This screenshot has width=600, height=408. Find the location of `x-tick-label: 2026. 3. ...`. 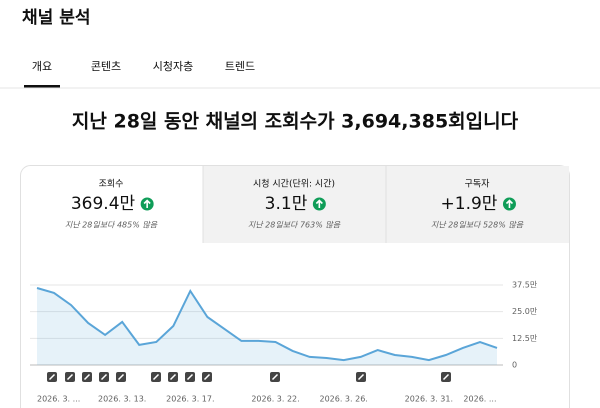

x-tick-label: 2026. 3. ... is located at coordinates (58, 399).